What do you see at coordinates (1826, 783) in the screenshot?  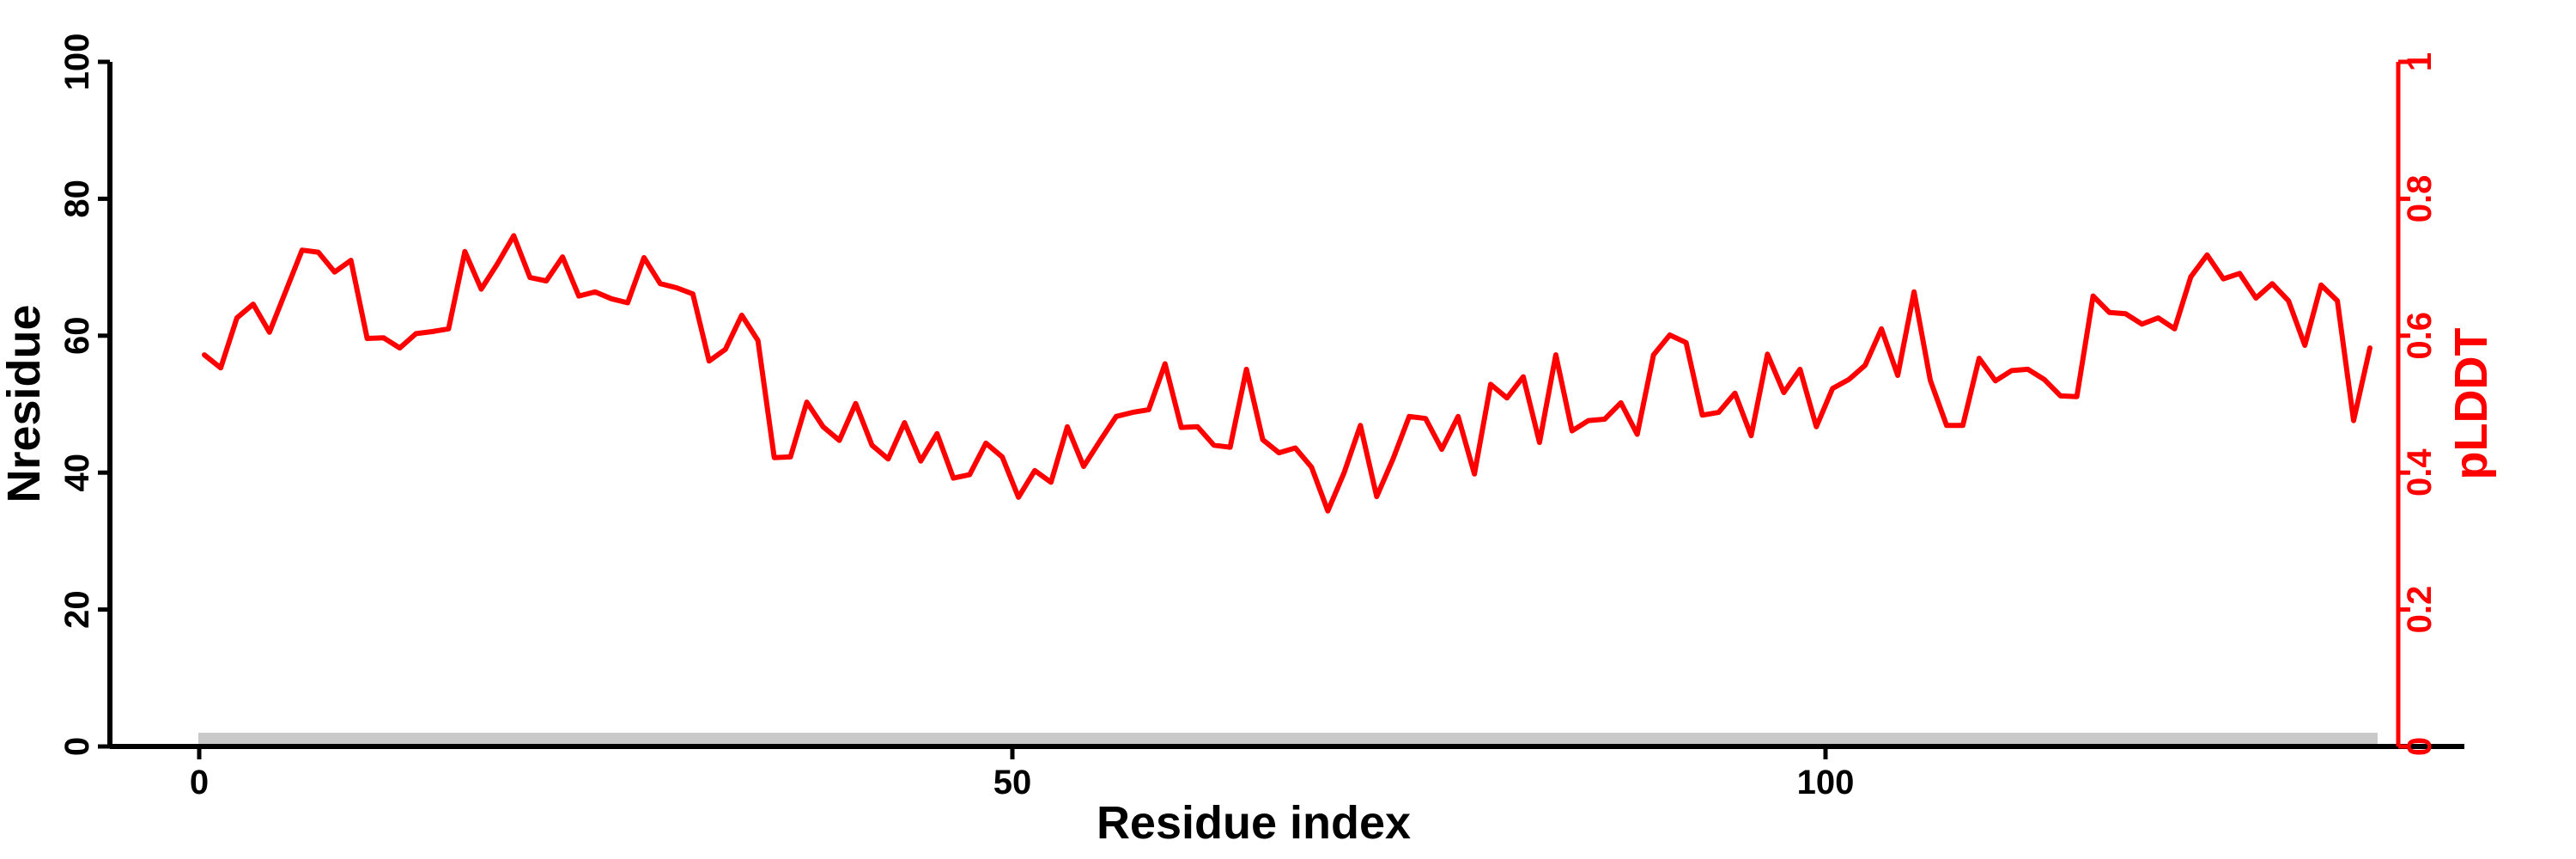 I see `x-tick-label: 100` at bounding box center [1826, 783].